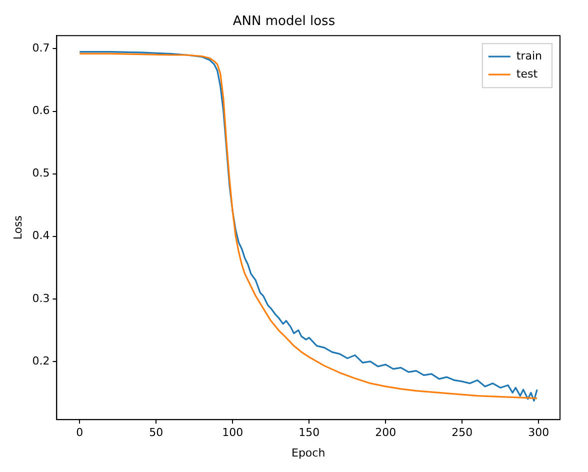 This screenshot has width=588, height=472. Describe the element at coordinates (41, 111) in the screenshot. I see `y-tick-label: 0.6` at that location.